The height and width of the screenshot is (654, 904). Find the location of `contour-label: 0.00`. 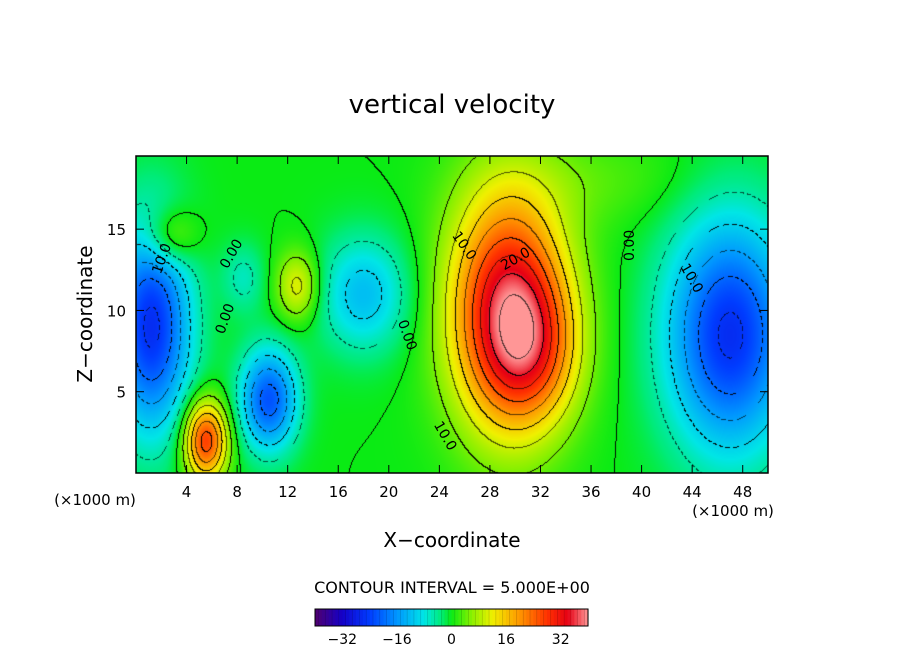

contour-label: 0.00 is located at coordinates (630, 245).